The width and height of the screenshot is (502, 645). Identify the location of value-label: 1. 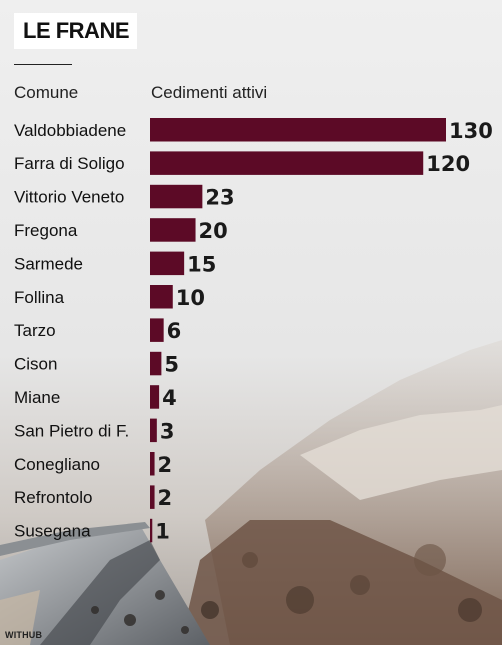
(162, 532).